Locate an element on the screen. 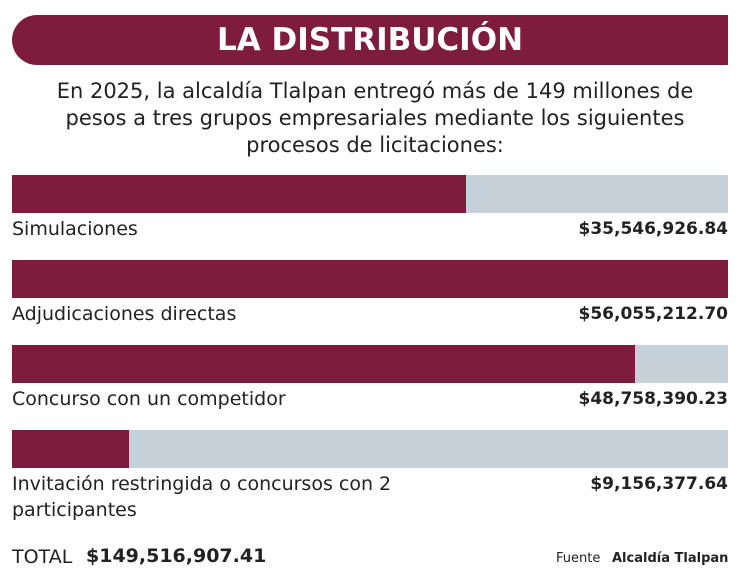 This screenshot has width=750, height=585. category-label: Concurso con un competidor is located at coordinates (149, 399).